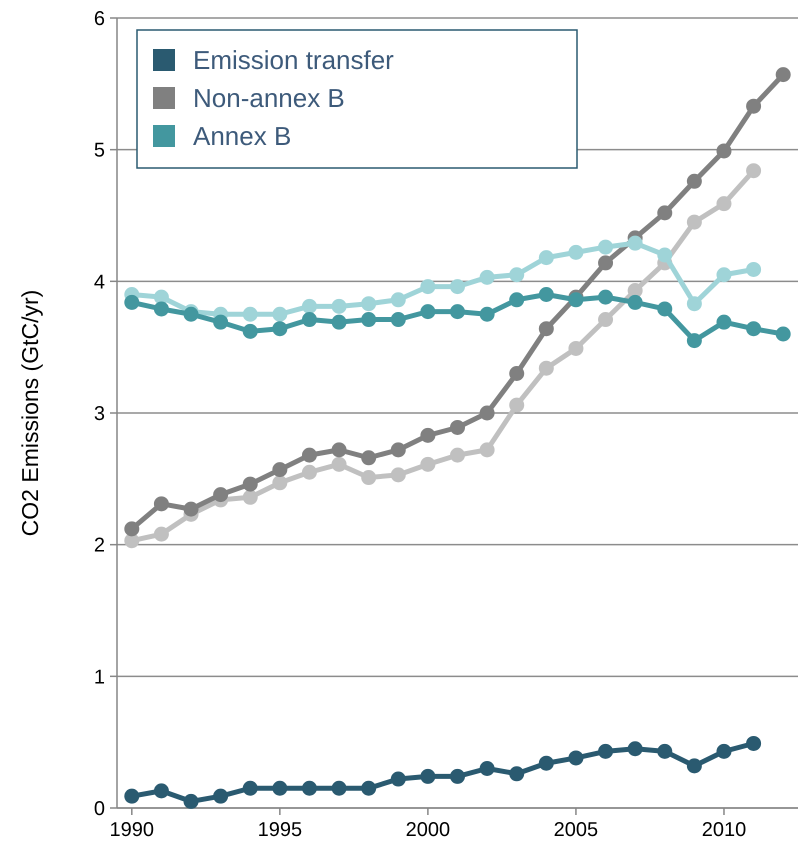 The height and width of the screenshot is (851, 808). Describe the element at coordinates (99, 677) in the screenshot. I see `y-tick-label: 1` at that location.